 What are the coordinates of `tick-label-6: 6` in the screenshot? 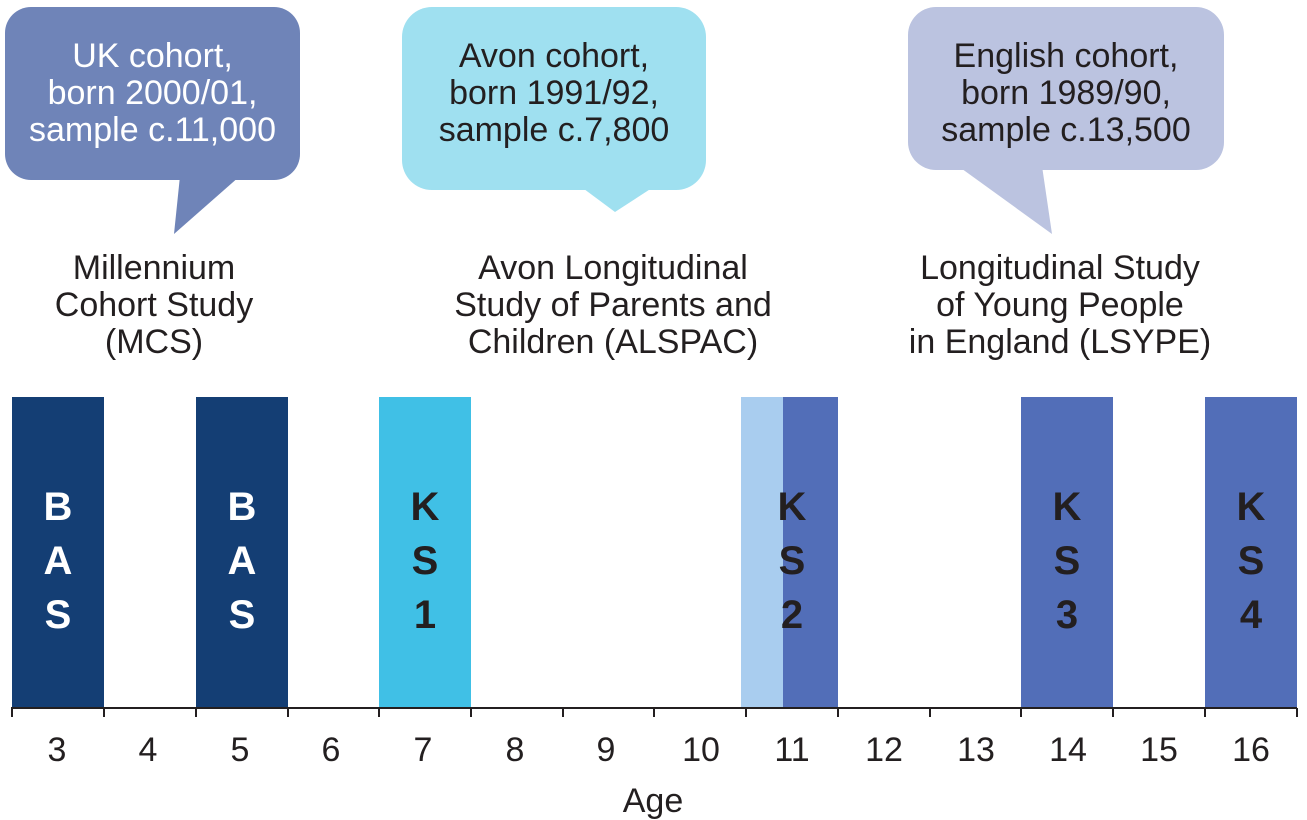 It's located at (331, 750).